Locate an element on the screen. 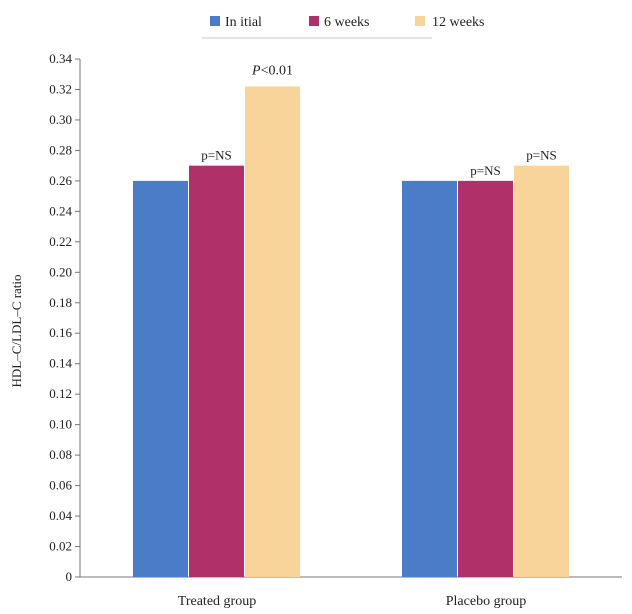 Image resolution: width=632 pixels, height=614 pixels. y-tick-label: 0 is located at coordinates (69, 576).